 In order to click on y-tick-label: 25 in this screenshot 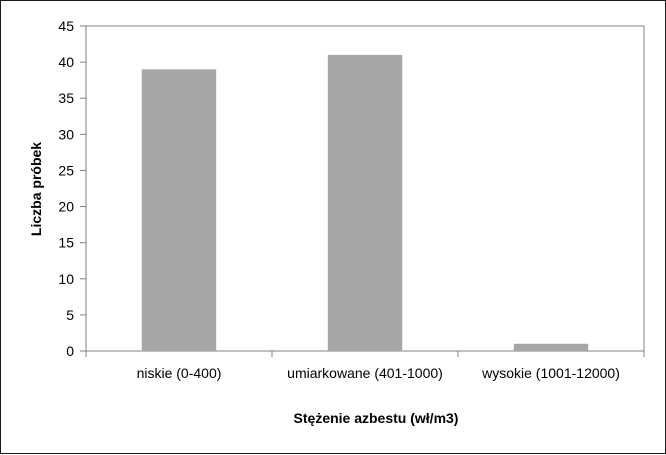, I will do `click(66, 170)`.